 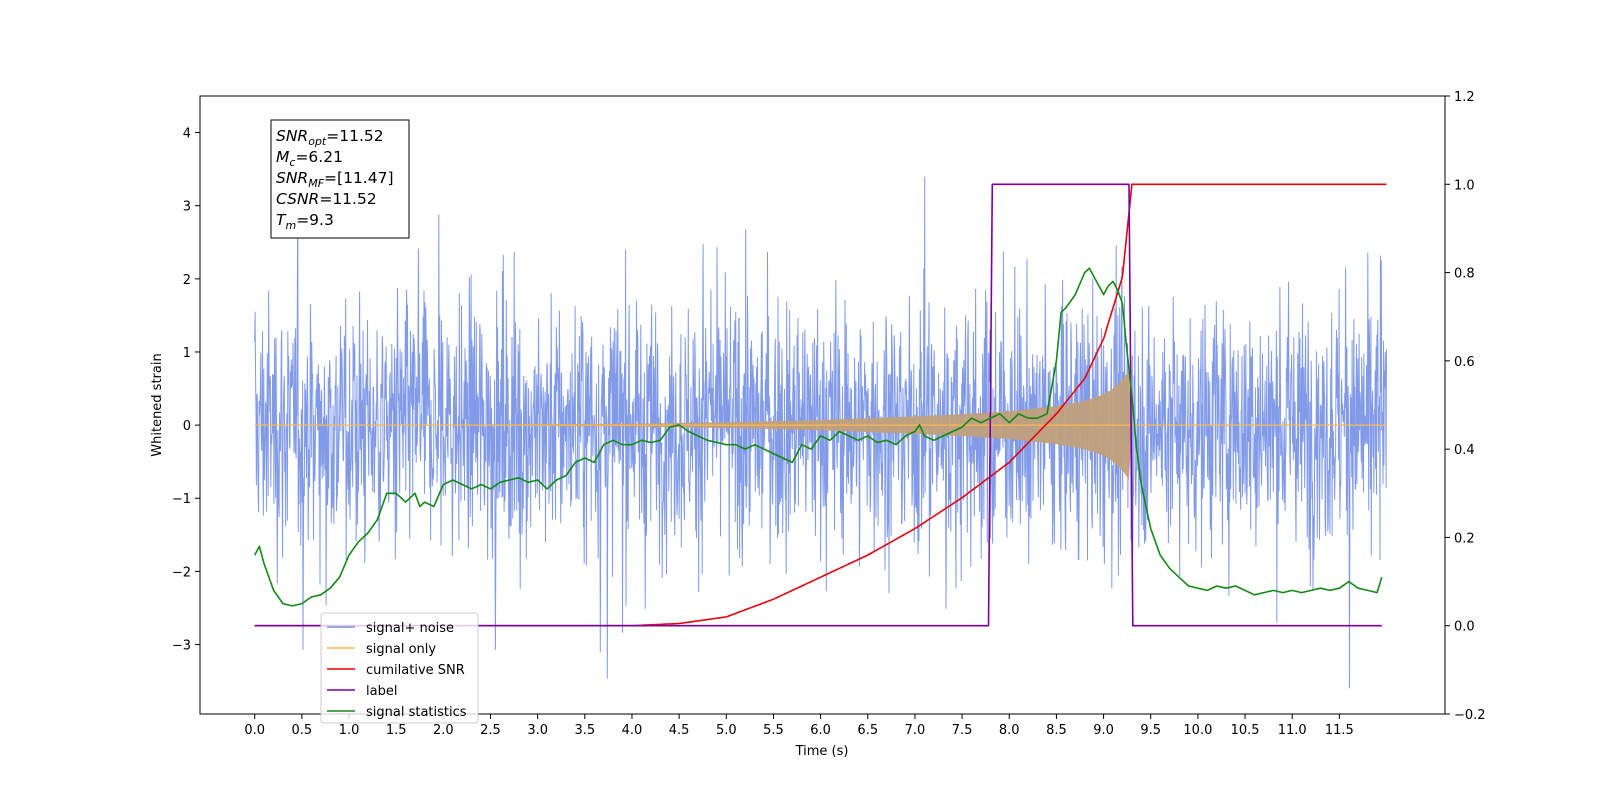 I want to click on y-axis-left: −3 −2 −1 0 1 2 3 4, so click(x=186, y=390).